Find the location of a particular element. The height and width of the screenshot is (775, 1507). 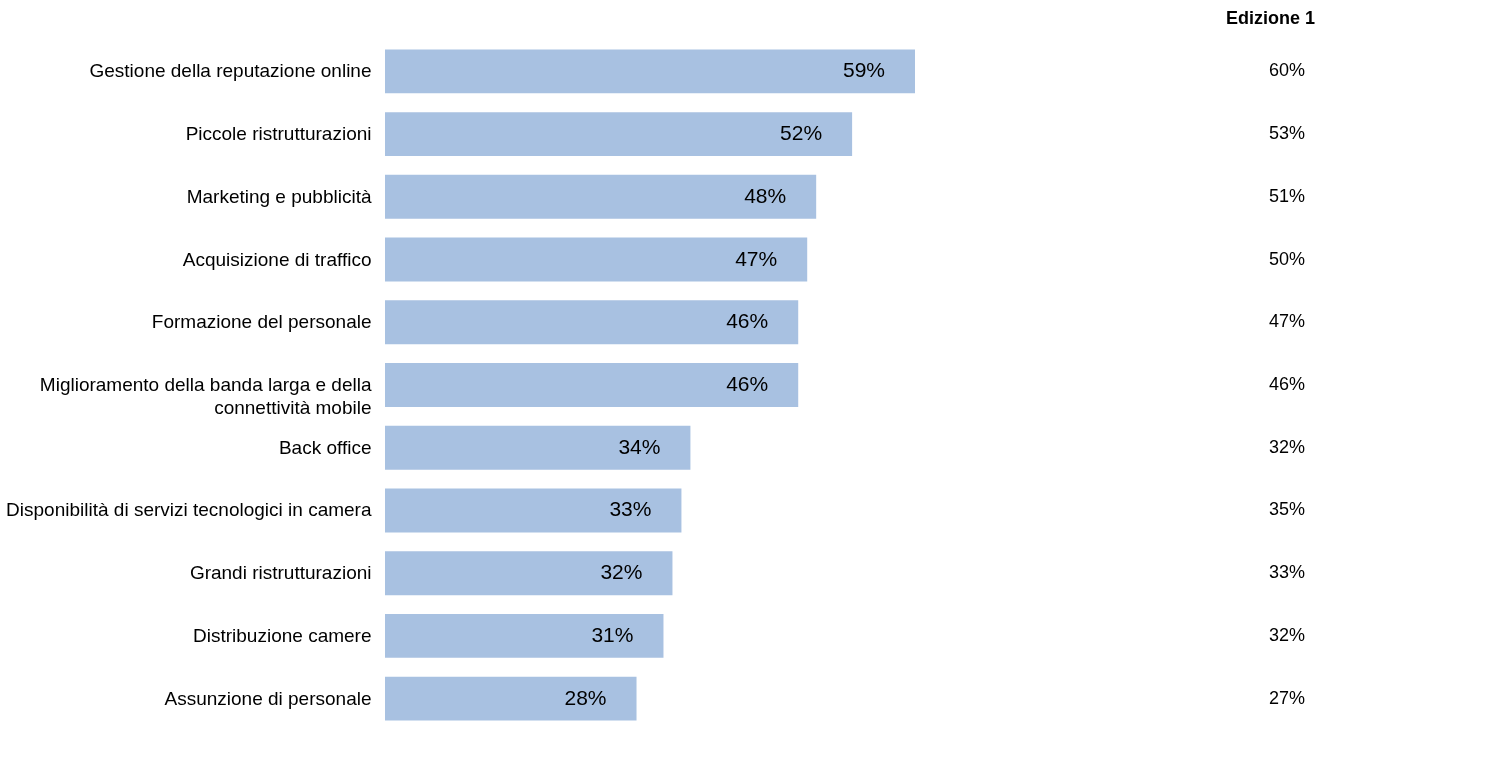

y-tick-label: Assunzione di personale is located at coordinates (268, 698).